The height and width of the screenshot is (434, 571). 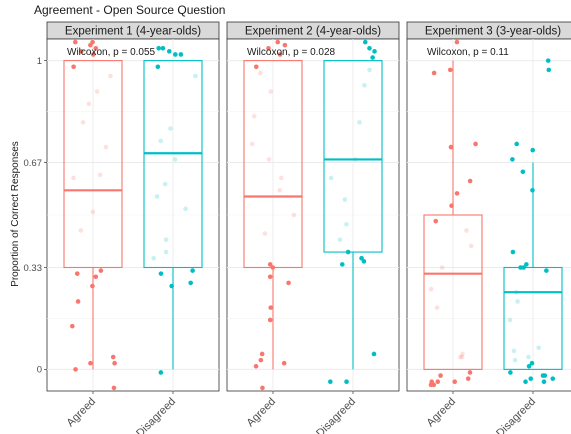 I want to click on wilcoxon-annotation: Wilcoxon, p = 0.028, so click(x=291, y=52).